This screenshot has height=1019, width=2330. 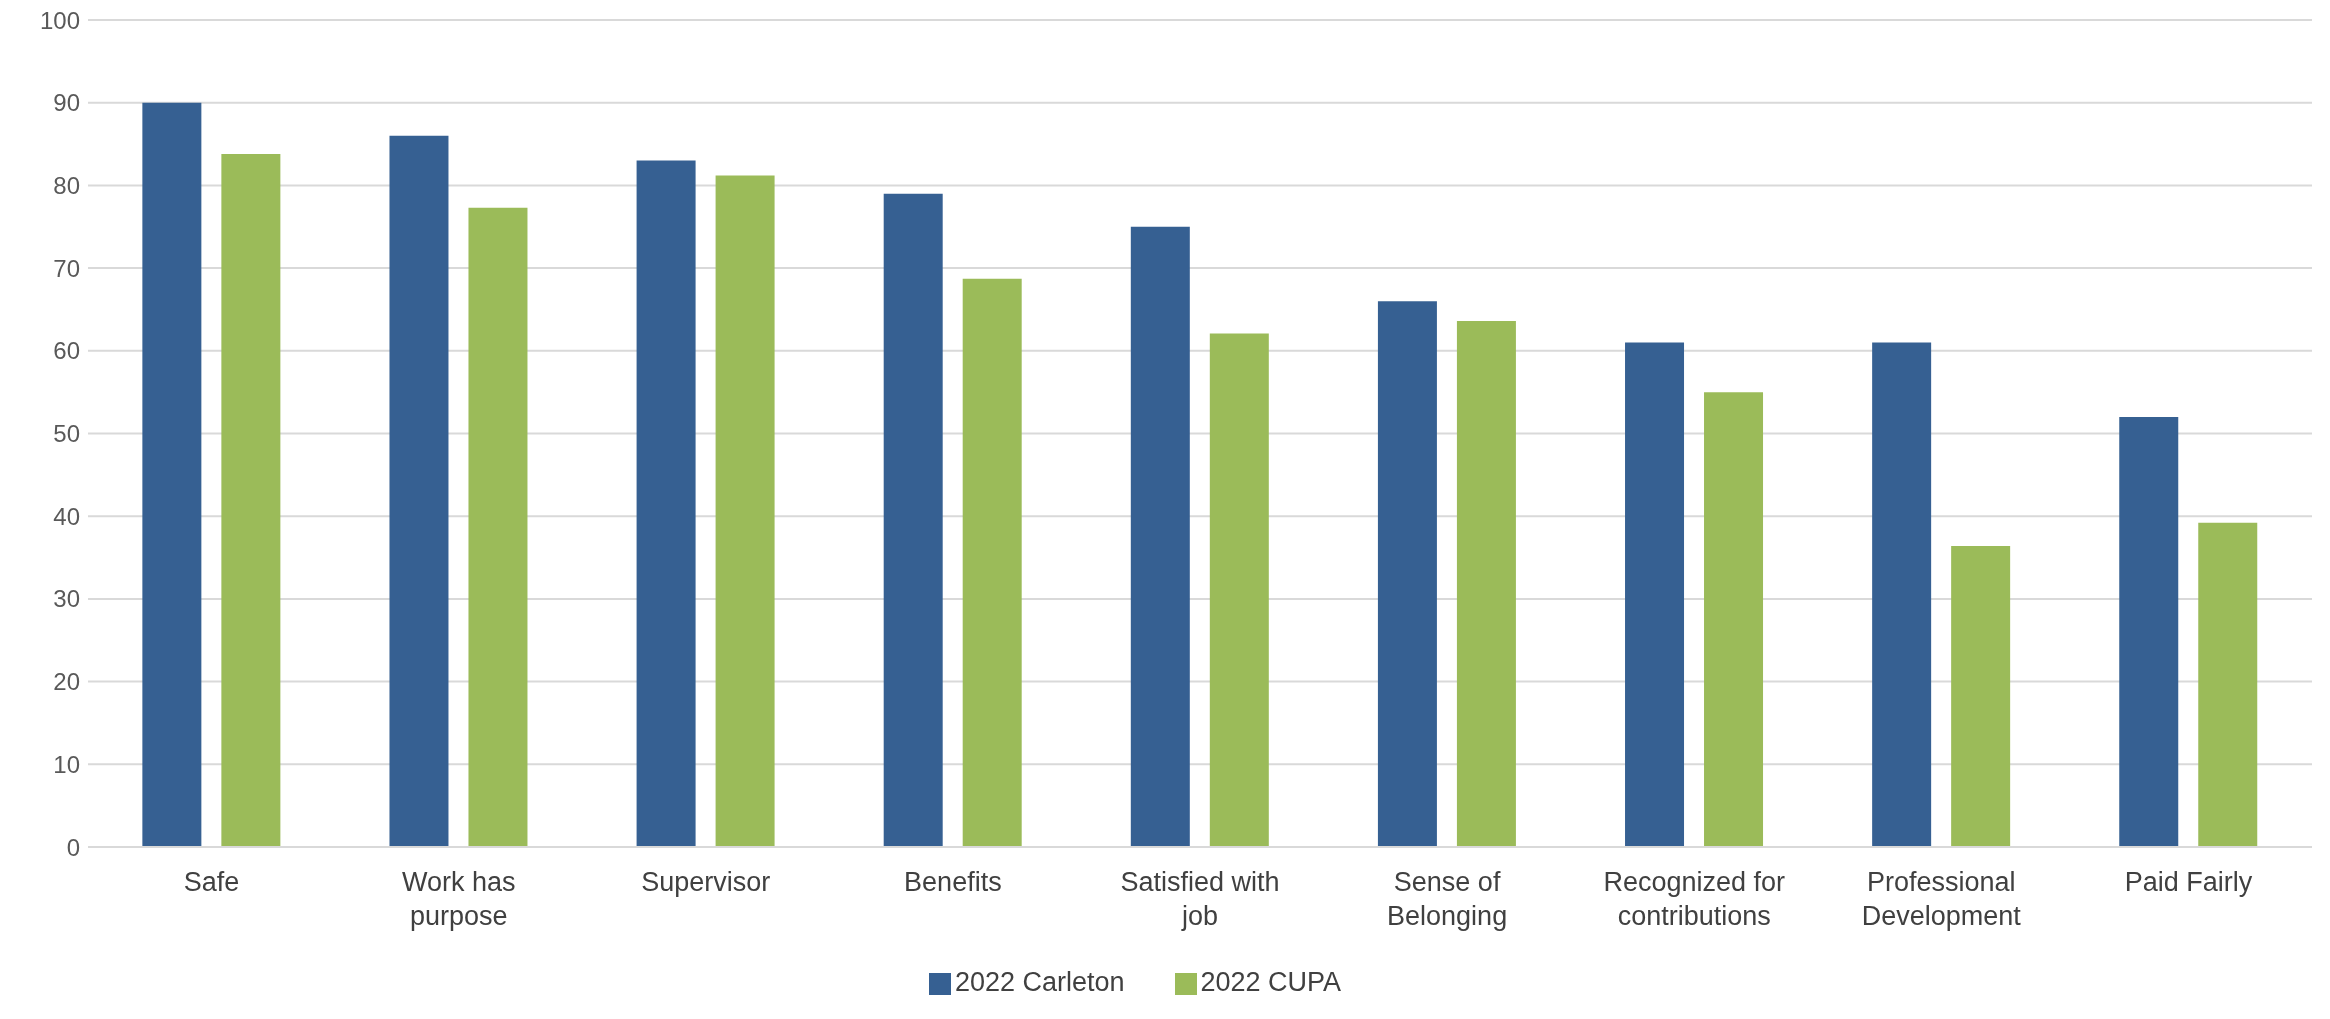 What do you see at coordinates (1941, 899) in the screenshot?
I see `x-tick-label: Professional Development` at bounding box center [1941, 899].